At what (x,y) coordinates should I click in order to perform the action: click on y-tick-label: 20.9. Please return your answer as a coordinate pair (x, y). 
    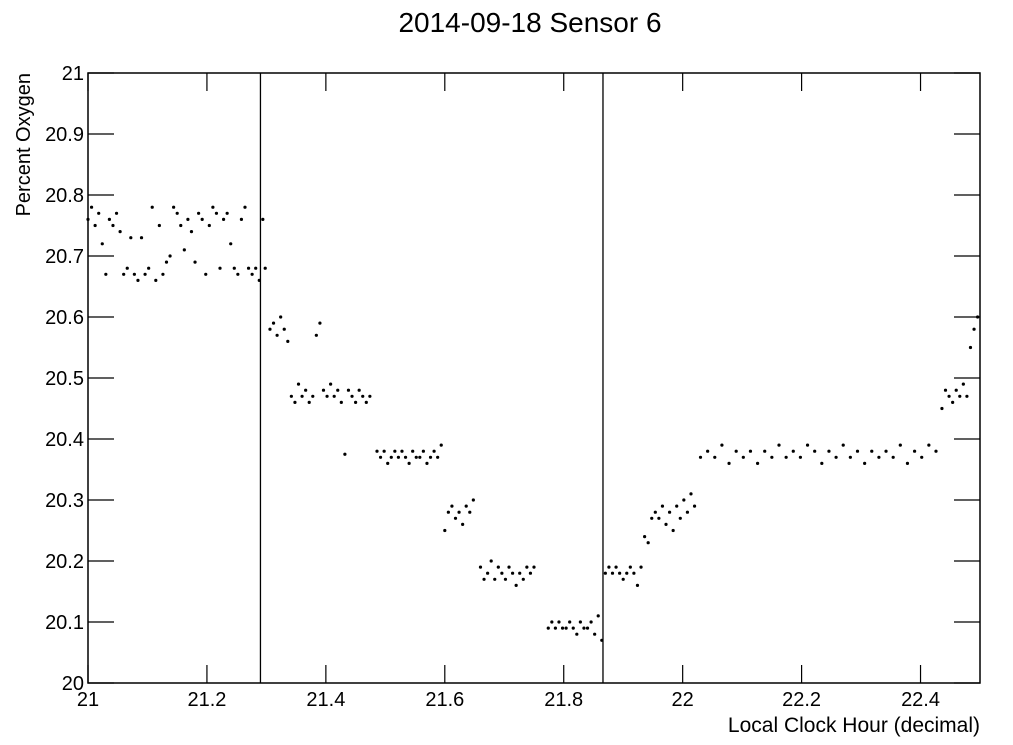
    Looking at the image, I should click on (64, 135).